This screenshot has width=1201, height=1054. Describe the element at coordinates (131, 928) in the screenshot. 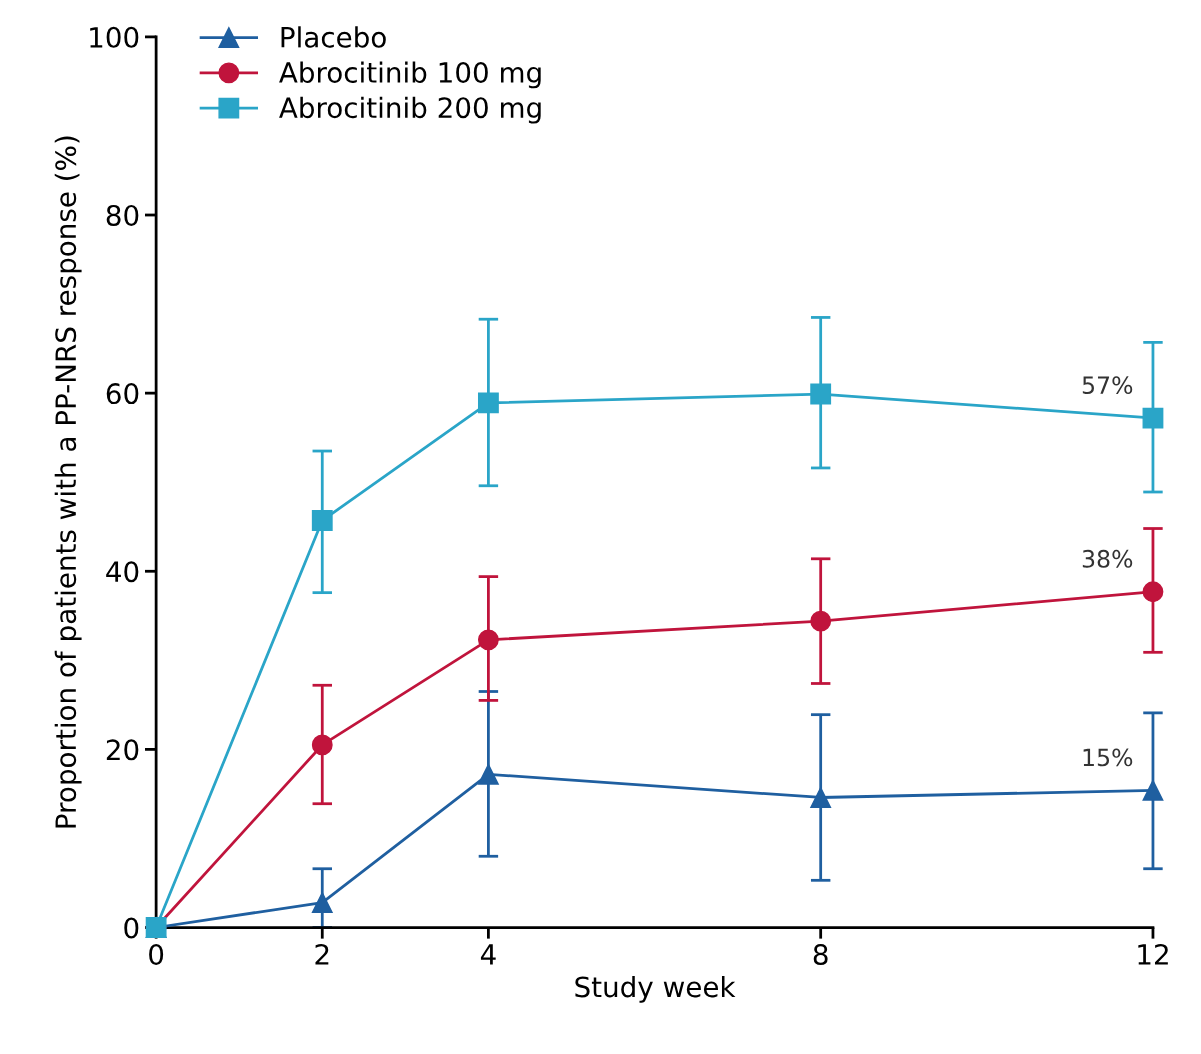

I see `y-tick-label: 0` at that location.